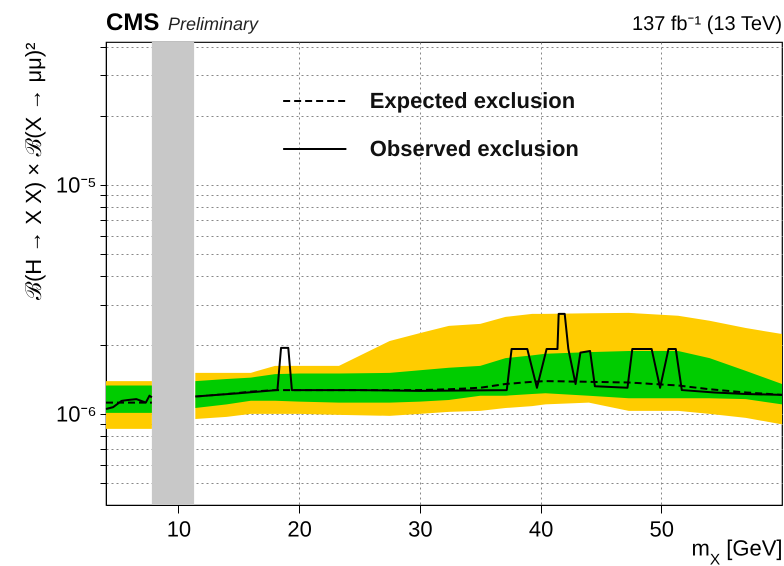 This screenshot has width=784, height=566. What do you see at coordinates (133, 22) in the screenshot?
I see `chart-title: CMS` at bounding box center [133, 22].